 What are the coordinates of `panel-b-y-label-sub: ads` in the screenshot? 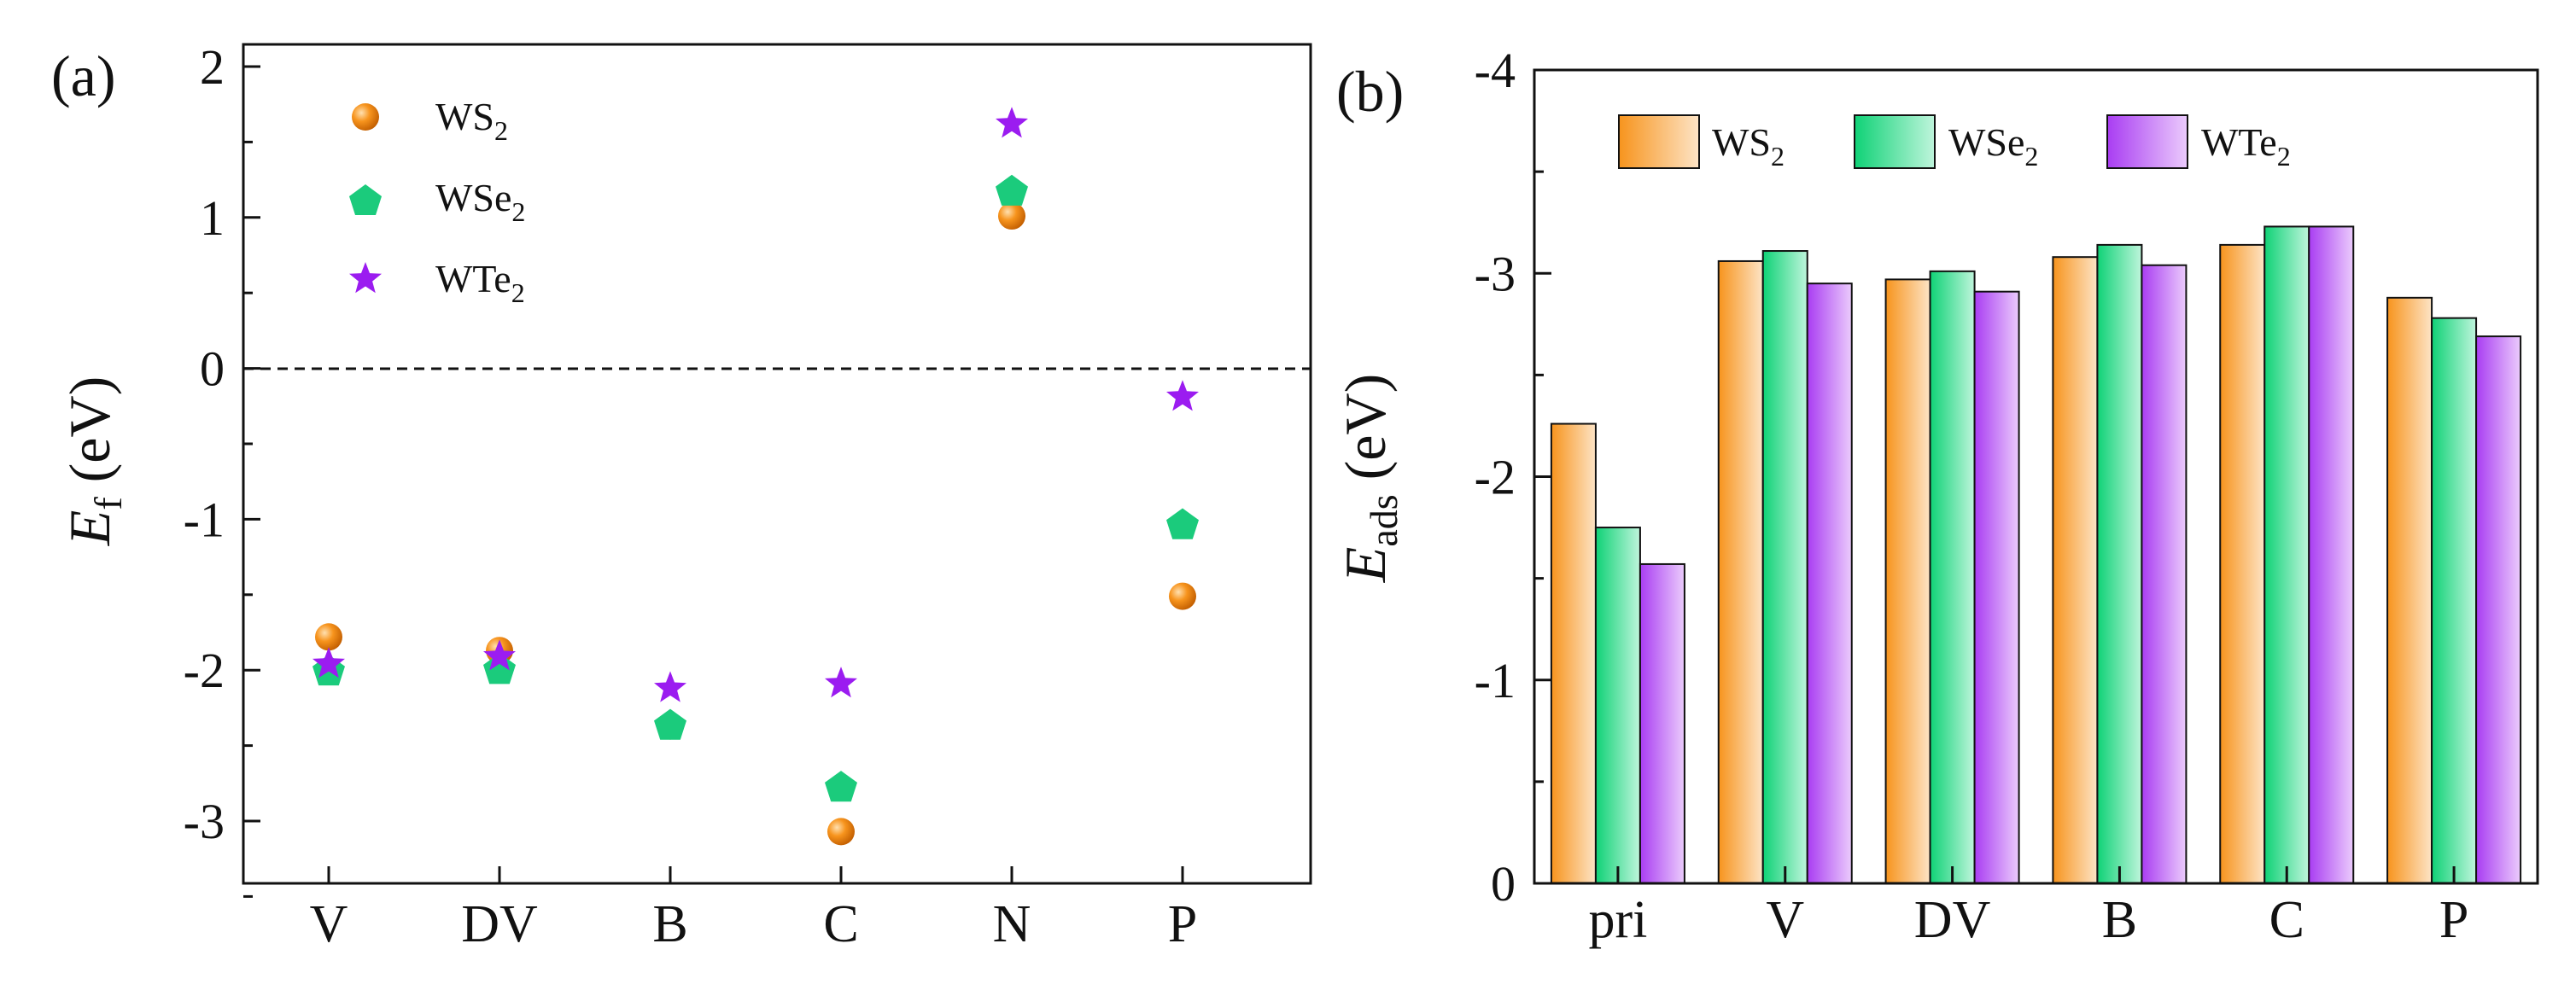 It's located at (1383, 520).